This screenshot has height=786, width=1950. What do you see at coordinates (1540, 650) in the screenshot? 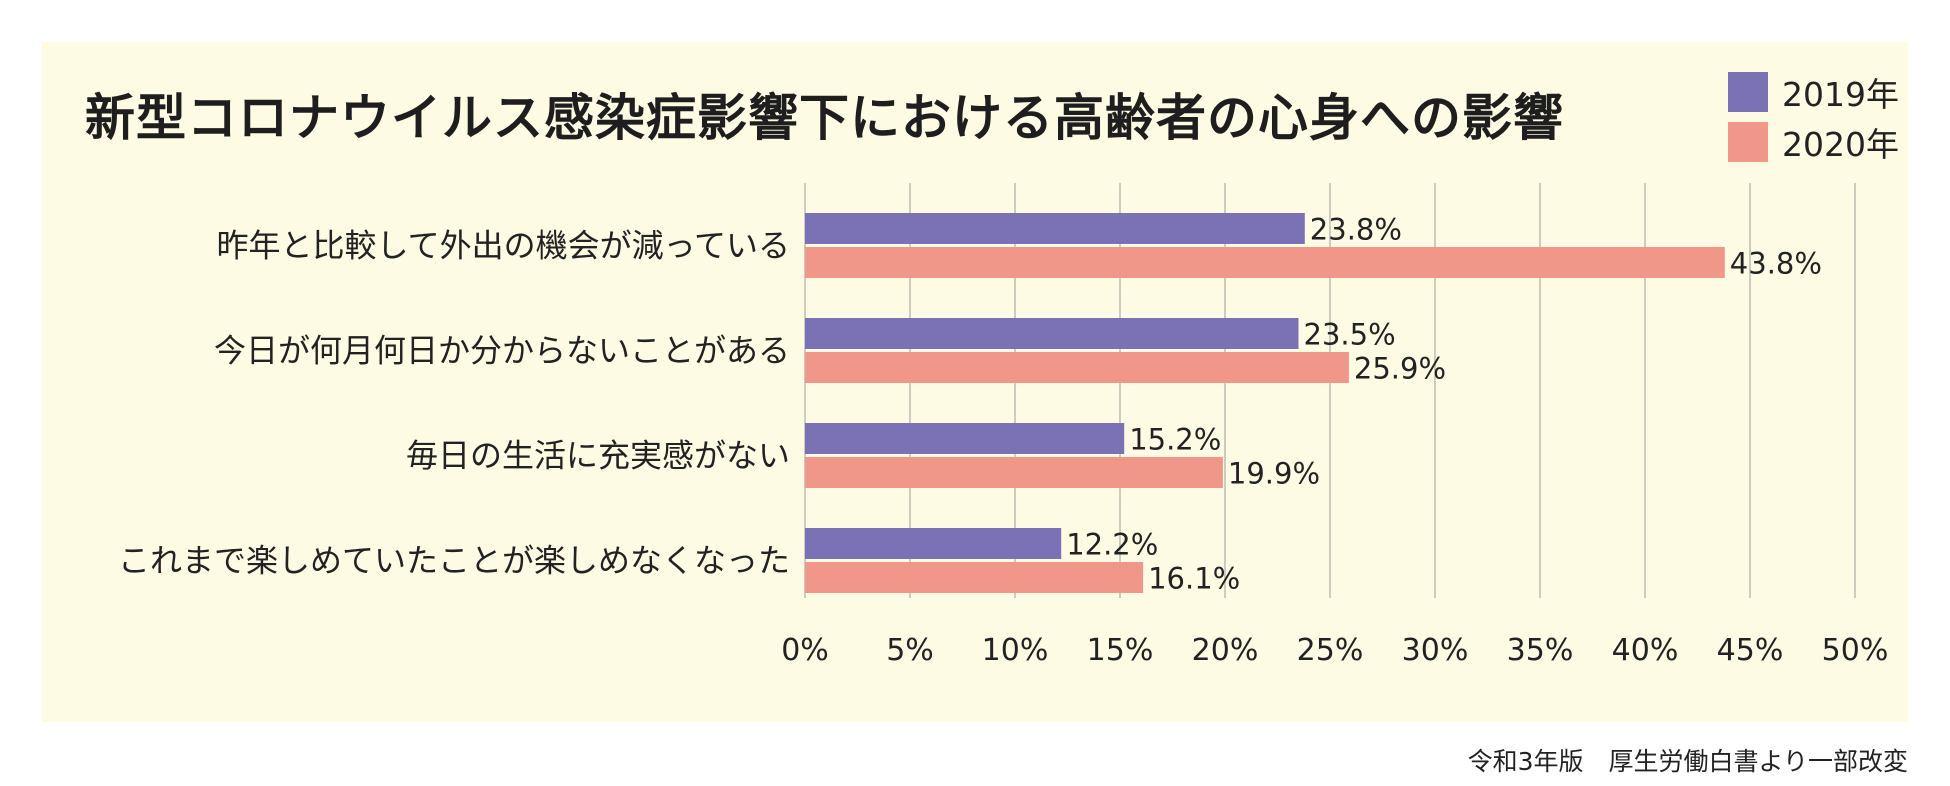
I see `x-tick-label: 35%` at bounding box center [1540, 650].